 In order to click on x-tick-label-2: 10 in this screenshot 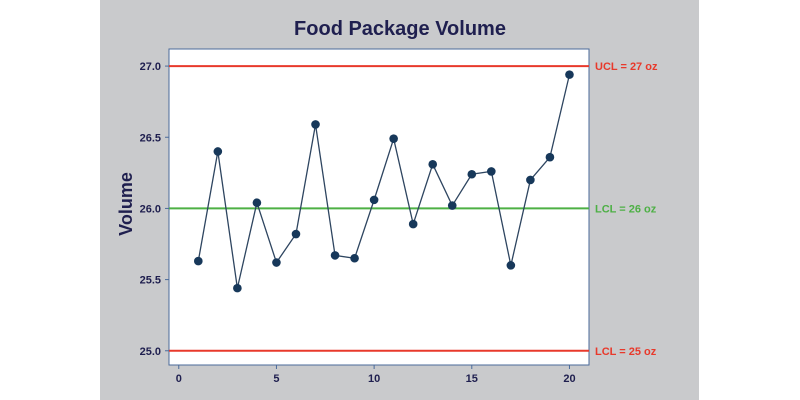, I will do `click(374, 379)`.